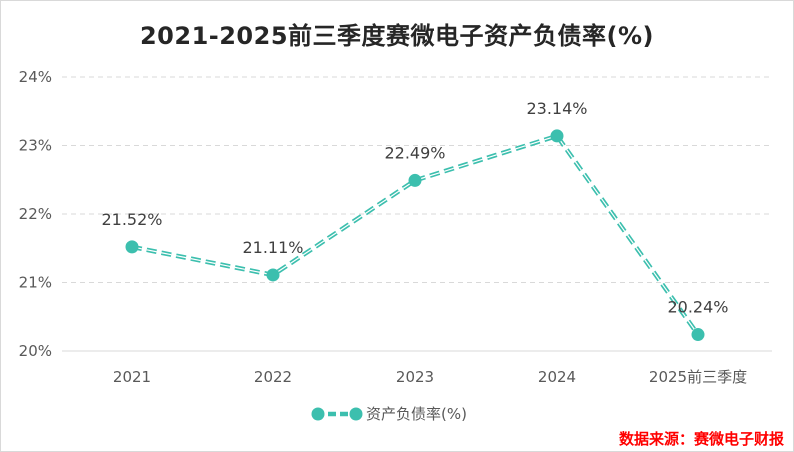 The height and width of the screenshot is (452, 794). What do you see at coordinates (35, 351) in the screenshot?
I see `y-tick-label: 20%` at bounding box center [35, 351].